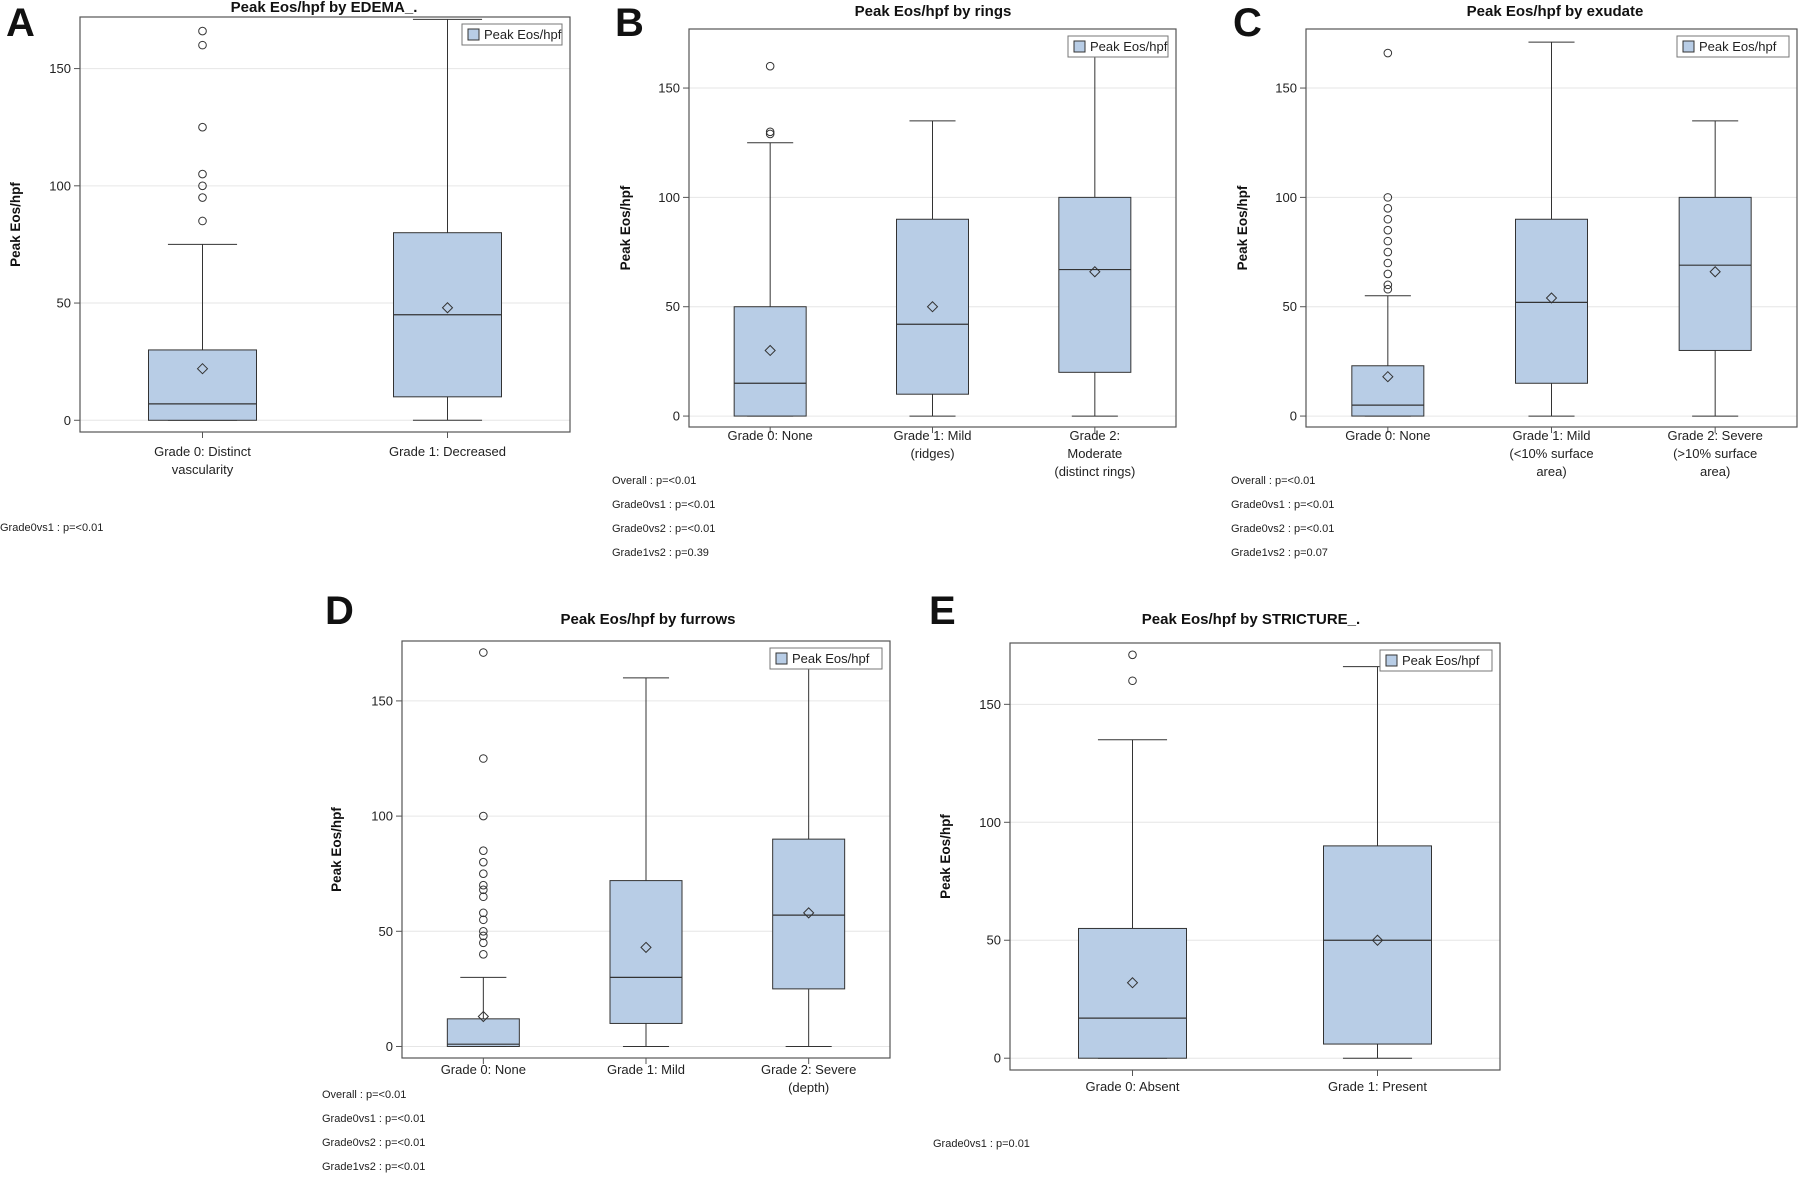 The height and width of the screenshot is (1178, 1800). Describe the element at coordinates (1133, 1086) in the screenshot. I see `x-category-label: Grade 0: Absent` at that location.